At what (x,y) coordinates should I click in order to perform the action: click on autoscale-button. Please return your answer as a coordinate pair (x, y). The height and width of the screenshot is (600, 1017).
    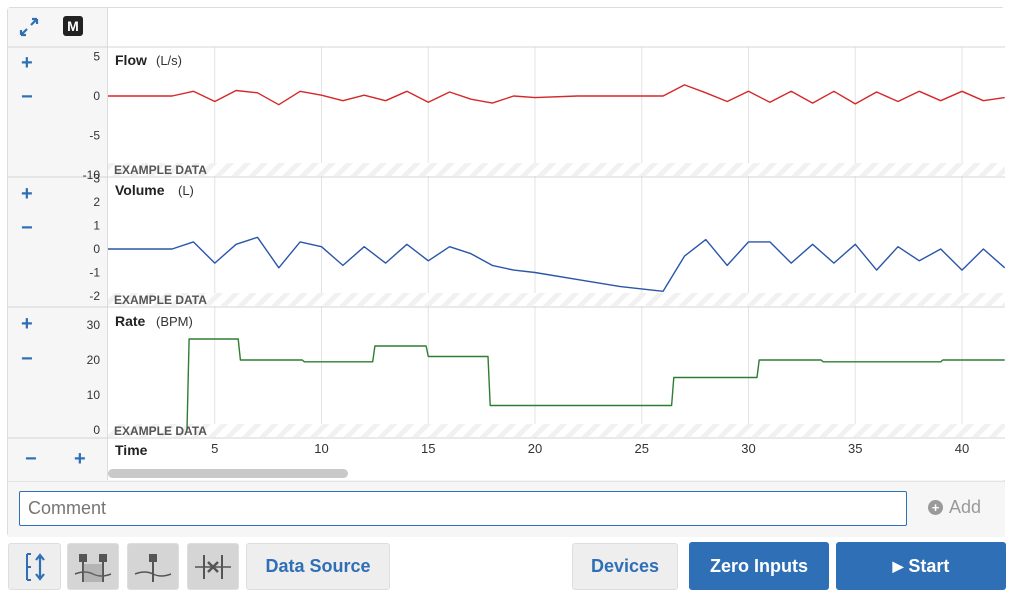
    Looking at the image, I should click on (34, 566).